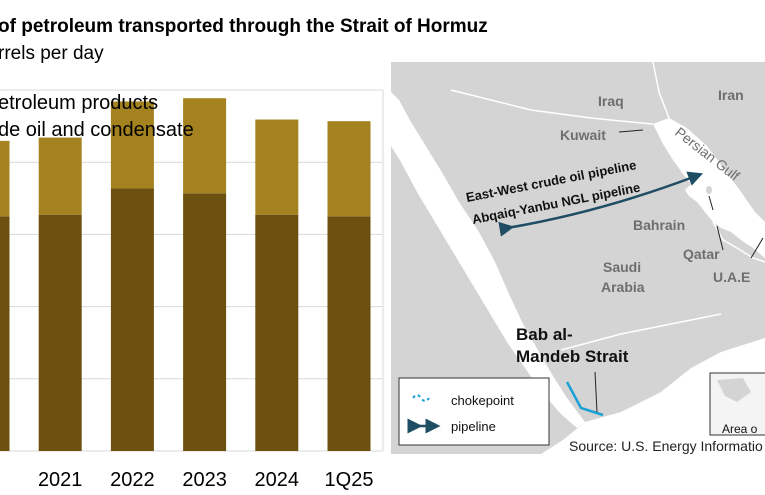 This screenshot has width=765, height=495. Describe the element at coordinates (659, 225) in the screenshot. I see `label-bahrain: Bahrain` at that location.